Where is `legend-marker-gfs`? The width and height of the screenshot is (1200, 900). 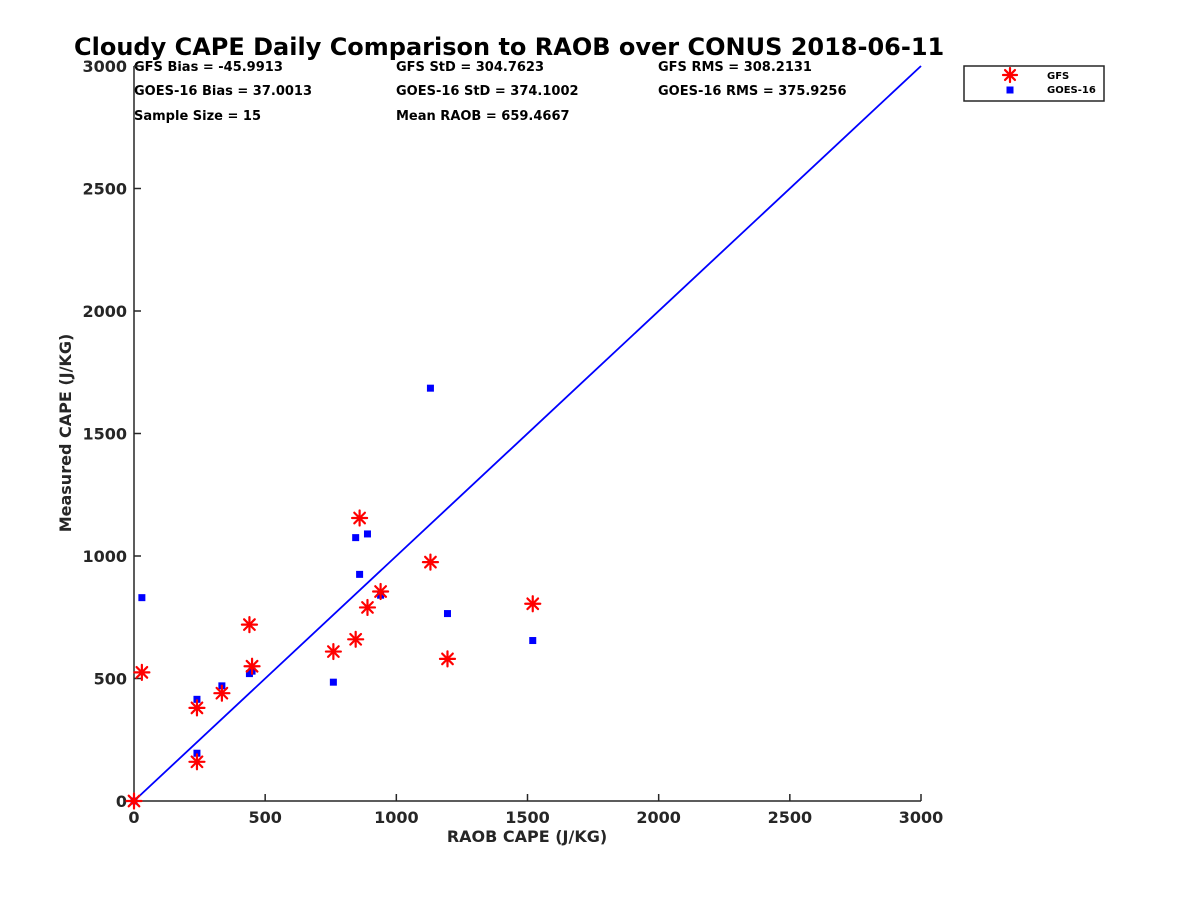 legend-marker-gfs is located at coordinates (1010, 75).